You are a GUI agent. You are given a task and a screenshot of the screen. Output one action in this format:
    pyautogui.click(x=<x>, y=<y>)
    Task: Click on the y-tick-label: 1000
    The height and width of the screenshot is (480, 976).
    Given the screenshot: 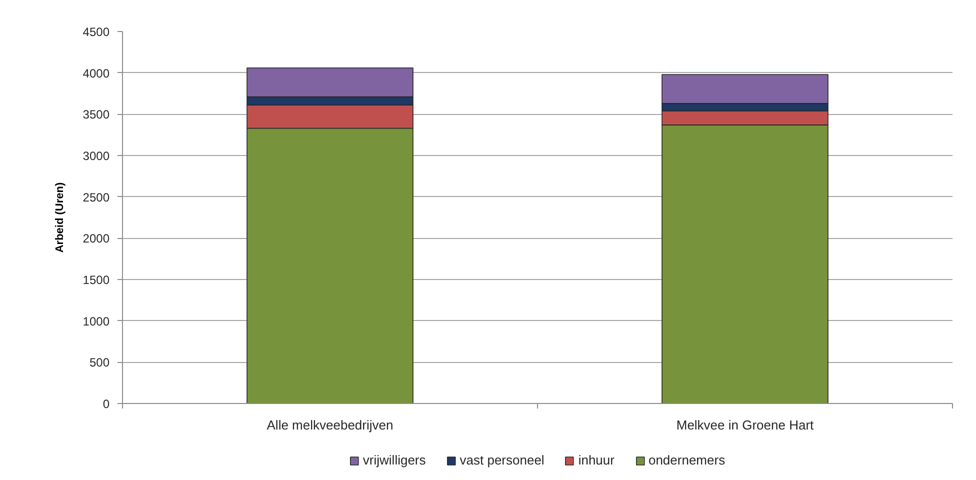 What is the action you would take?
    pyautogui.click(x=96, y=321)
    